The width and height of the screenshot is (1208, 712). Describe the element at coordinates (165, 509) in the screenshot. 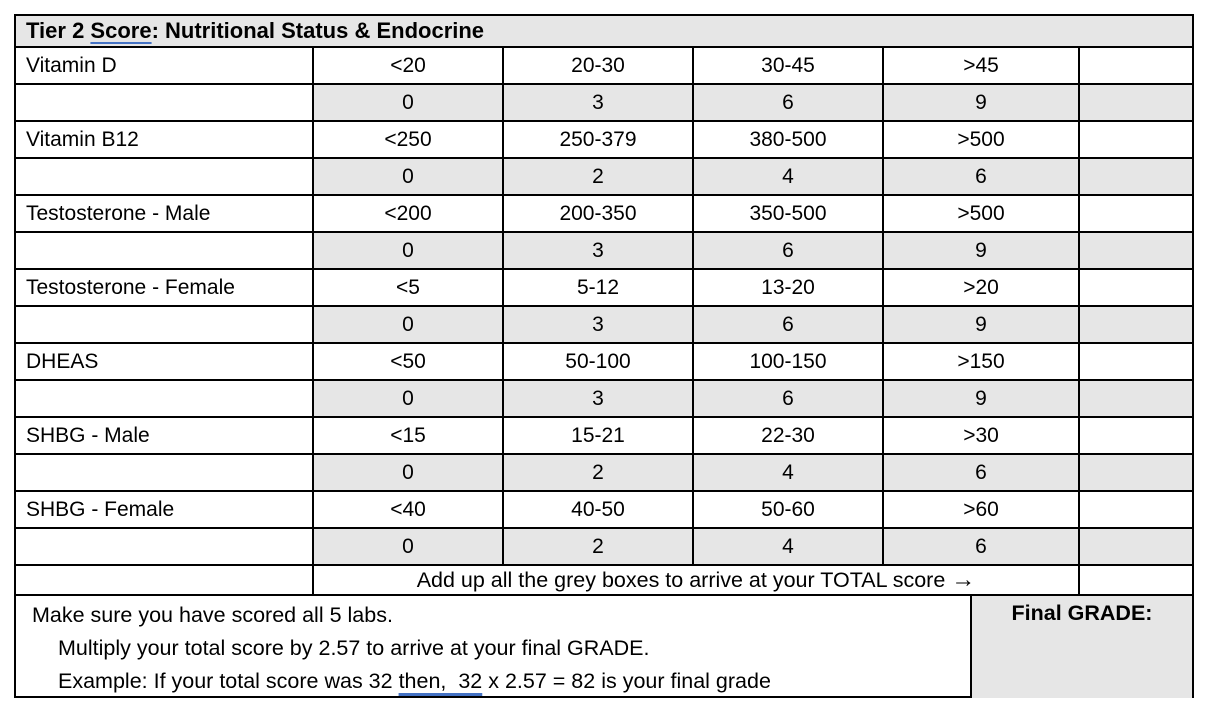

I see `lab-label: SHBG - Female` at that location.